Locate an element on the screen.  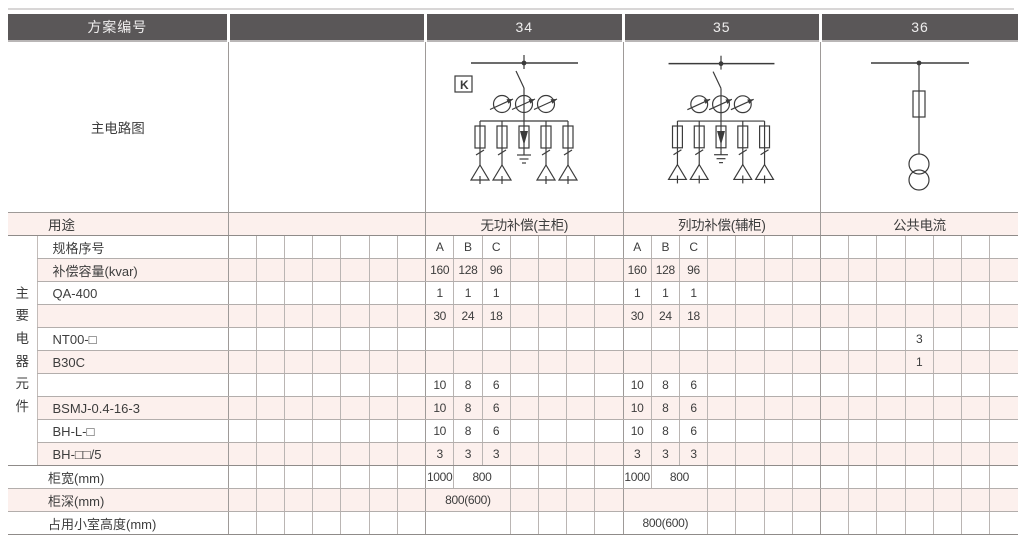
value-cell: 10 is located at coordinates (439, 385).